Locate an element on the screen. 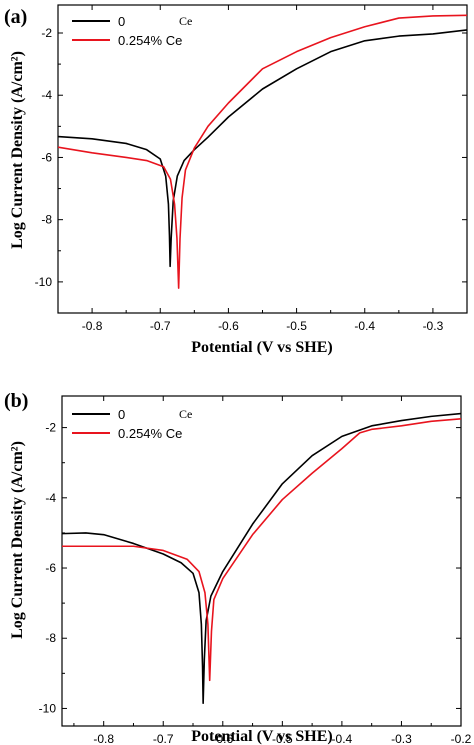 The image size is (474, 745). x-tick-label: -0.2 is located at coordinates (461, 738).